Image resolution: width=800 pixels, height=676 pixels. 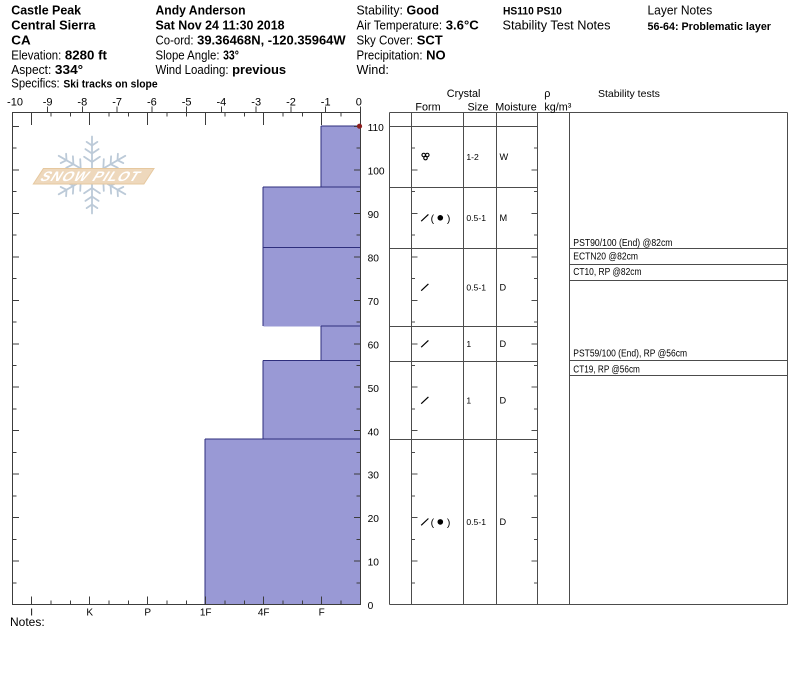 I want to click on svg-text: ECTN20 @82cm, so click(x=605, y=256).